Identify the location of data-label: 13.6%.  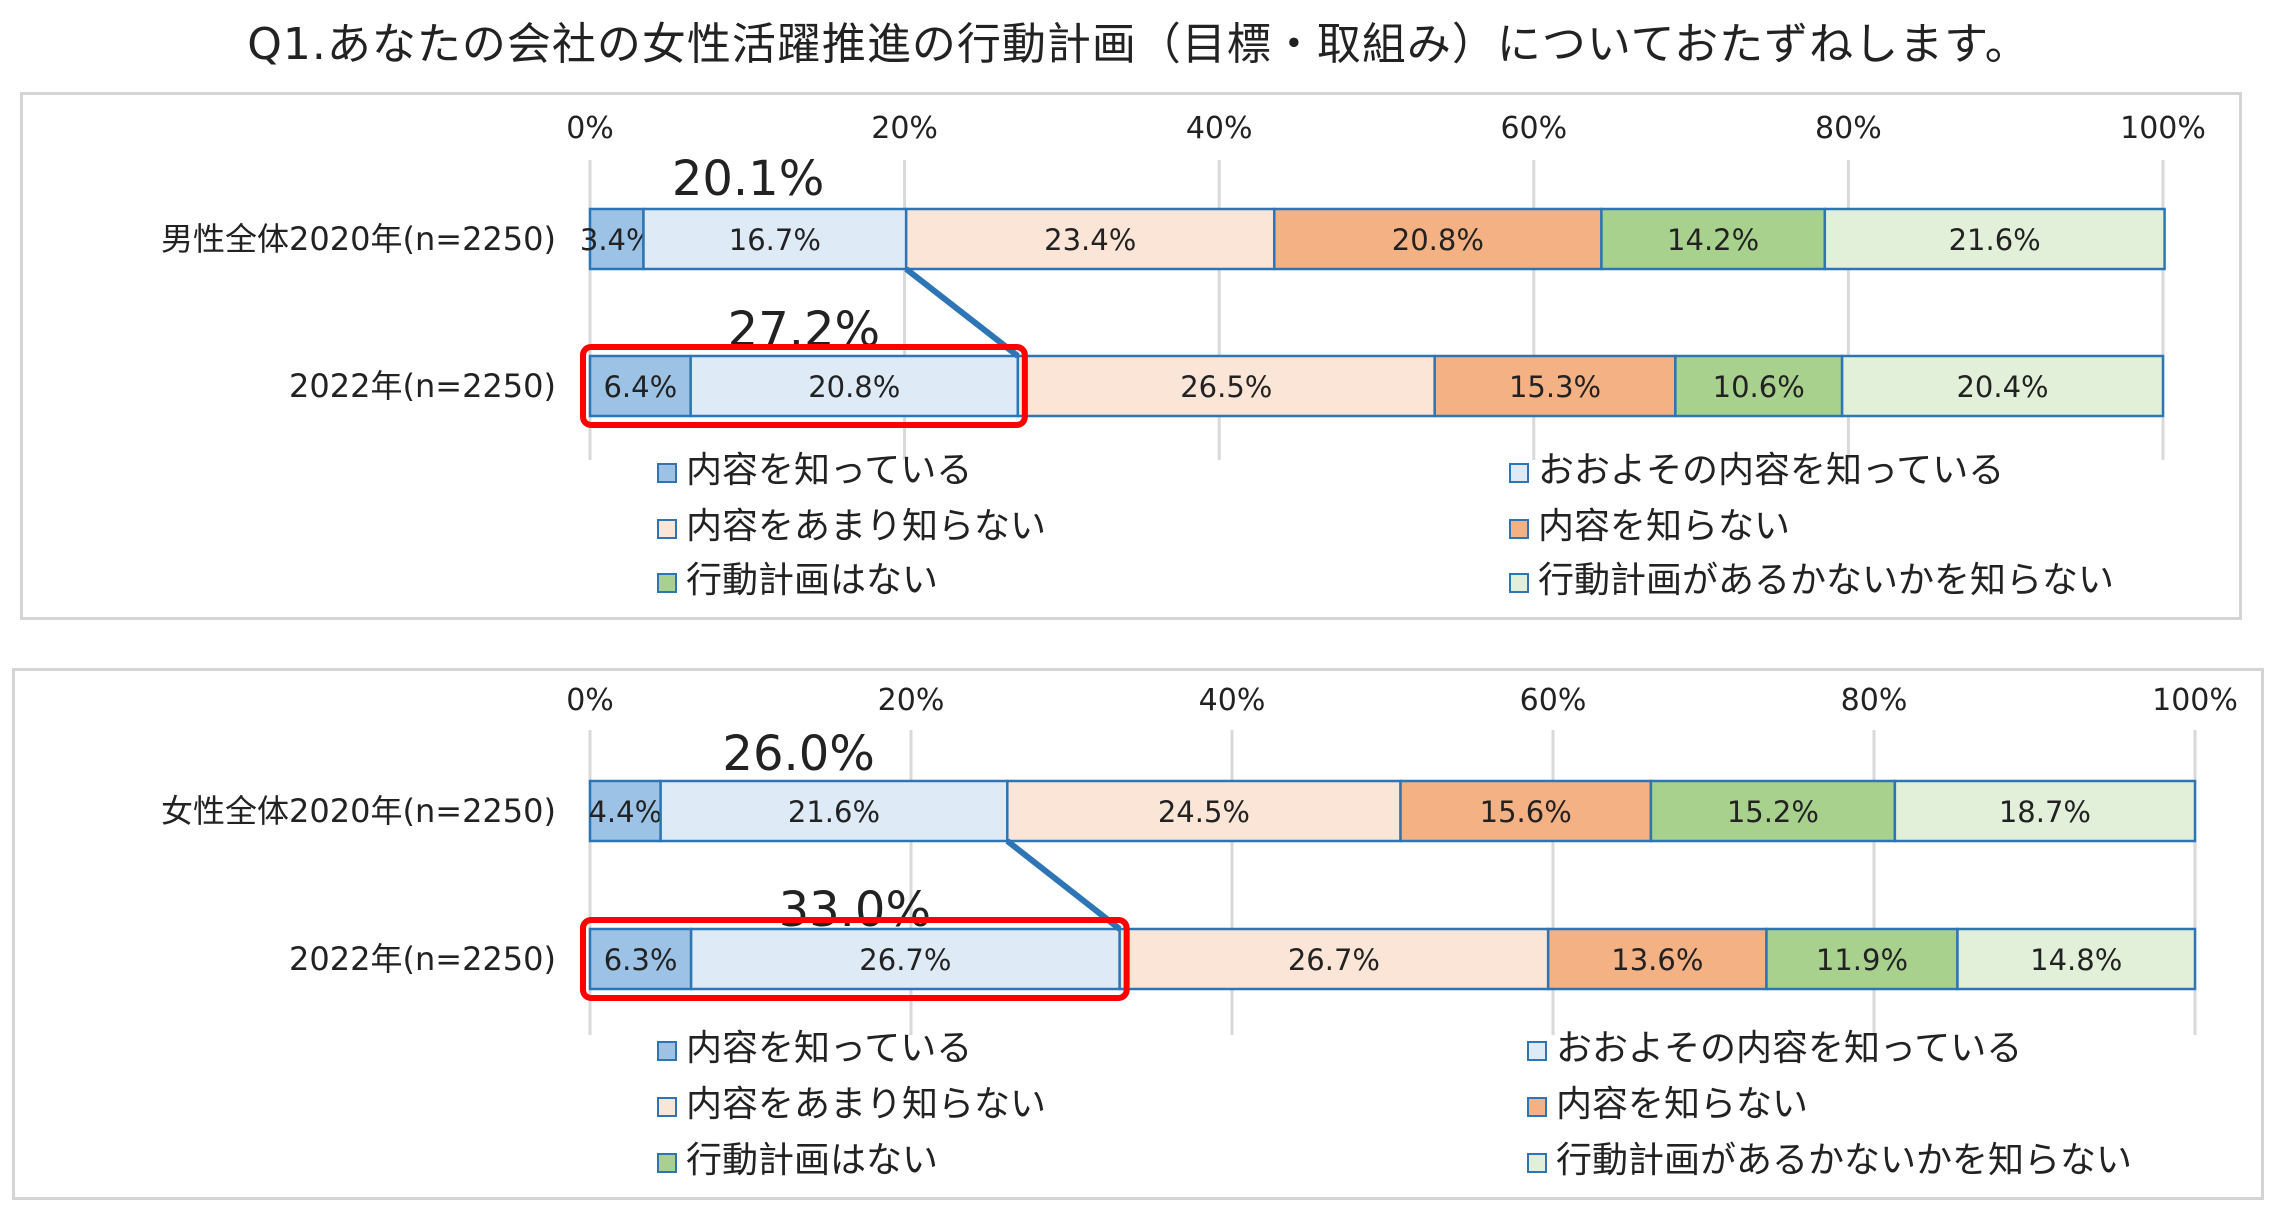
(1657, 960).